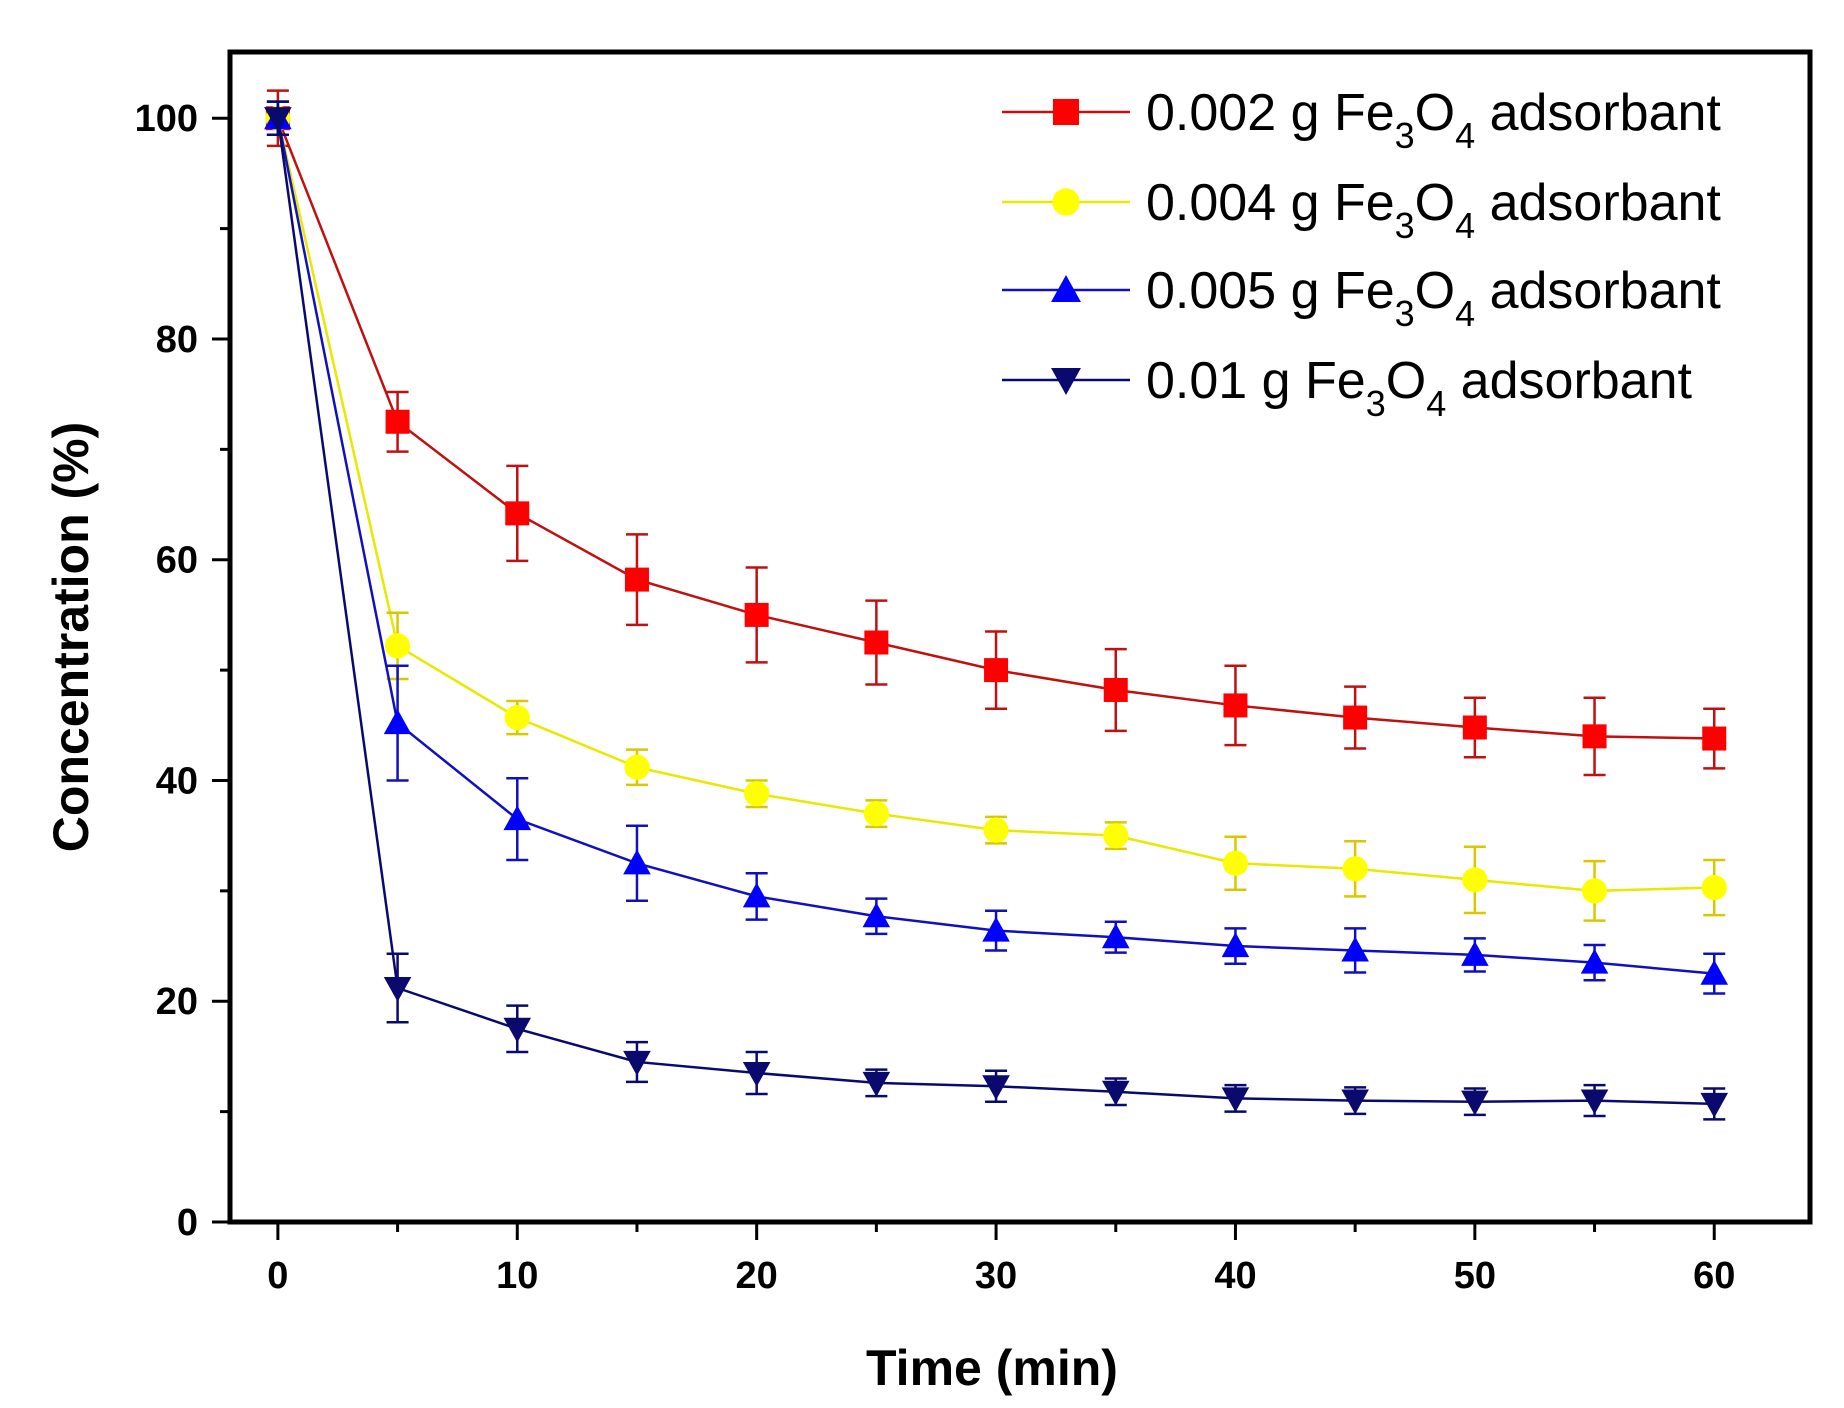 This screenshot has width=1844, height=1408. Describe the element at coordinates (517, 1276) in the screenshot. I see `x-tick-label: 10` at that location.